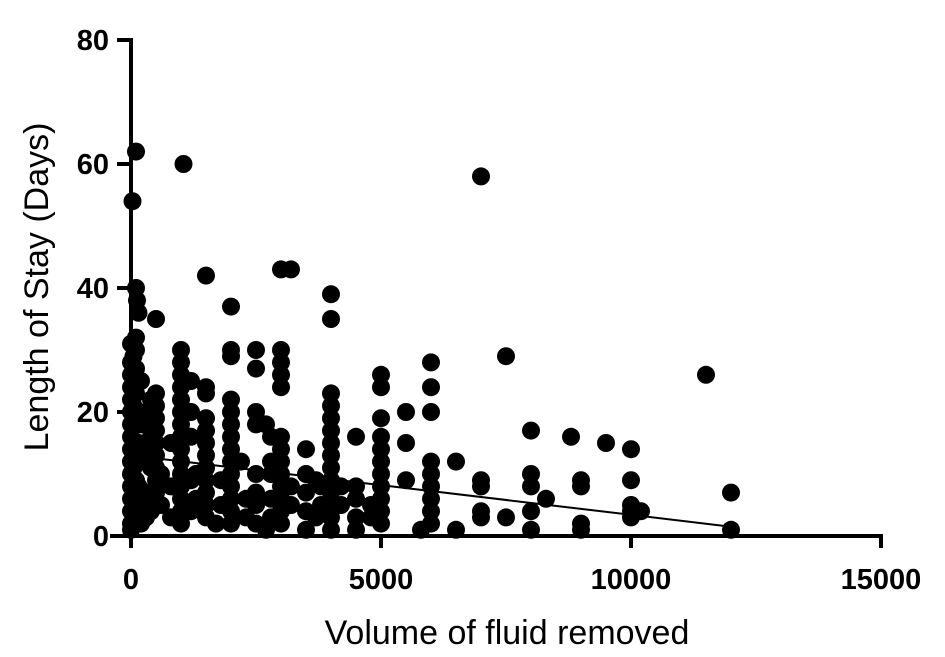 The height and width of the screenshot is (657, 945). I want to click on x-tick-label: 10000, so click(631, 580).